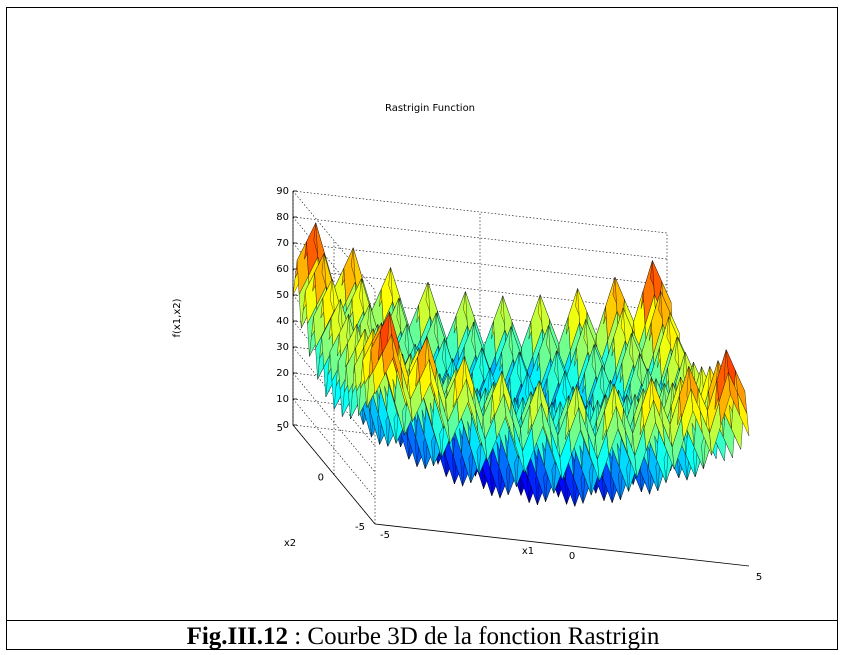  What do you see at coordinates (321, 478) in the screenshot?
I see `y-tick-label: 0` at bounding box center [321, 478].